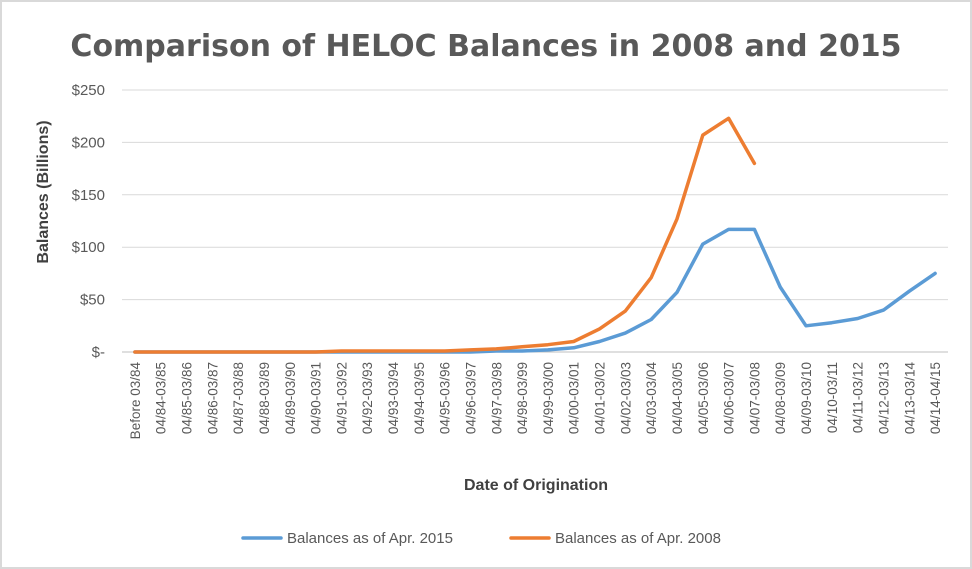 The width and height of the screenshot is (972, 569). I want to click on x-tick-label: 04/93-03/94, so click(393, 398).